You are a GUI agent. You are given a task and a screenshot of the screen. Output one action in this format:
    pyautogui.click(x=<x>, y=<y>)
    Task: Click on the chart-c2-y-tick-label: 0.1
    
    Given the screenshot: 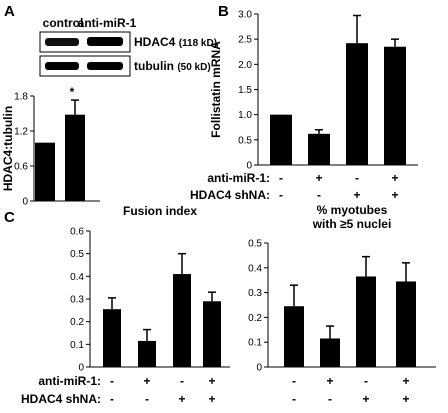 What is the action you would take?
    pyautogui.click(x=255, y=343)
    